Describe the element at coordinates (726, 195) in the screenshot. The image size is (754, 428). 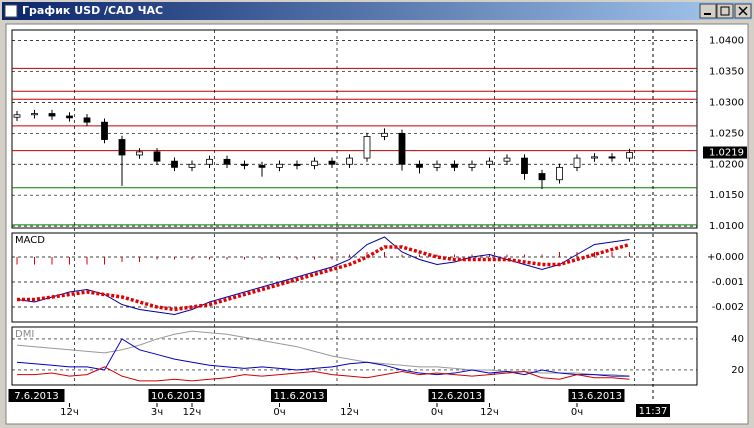
I see `y-tick-label: 1.0150` at that location.